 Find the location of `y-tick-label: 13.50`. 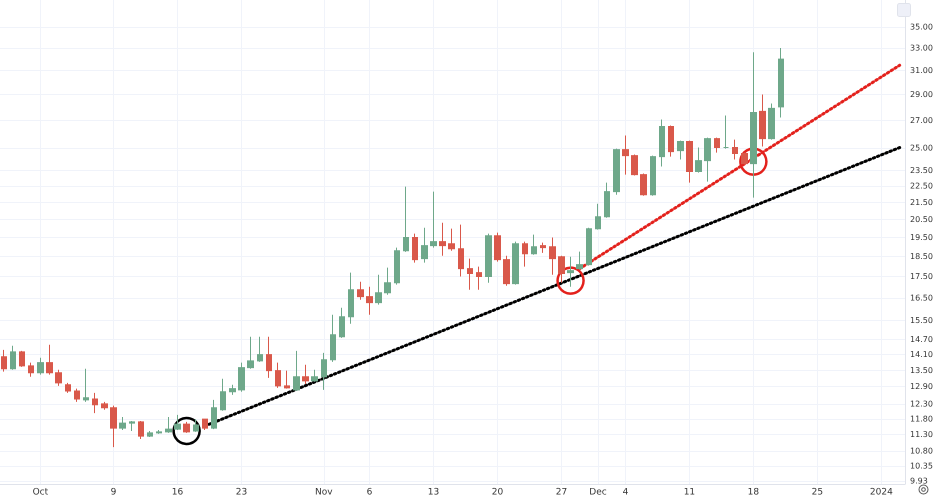

y-tick-label: 13.50 is located at coordinates (921, 370).